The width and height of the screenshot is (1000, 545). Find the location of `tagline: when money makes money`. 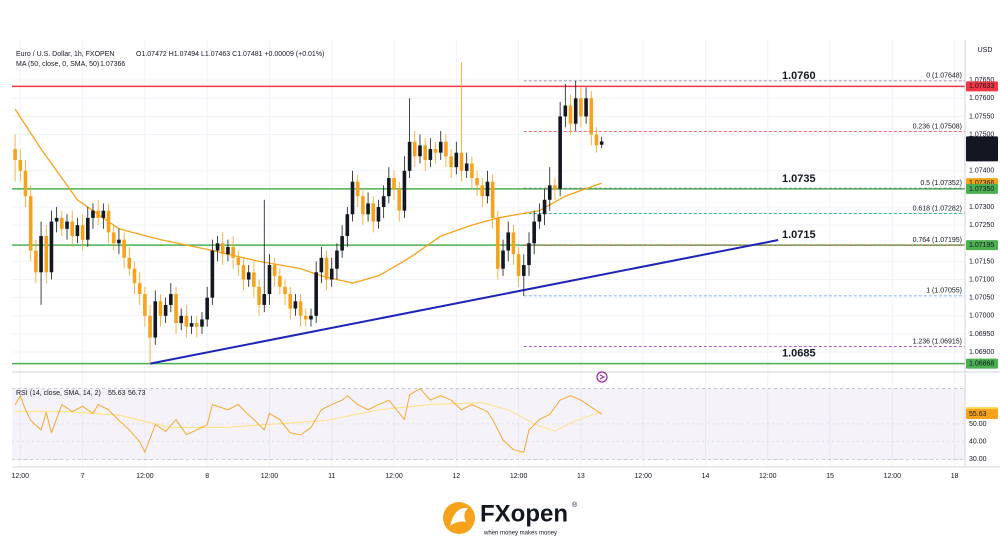

tagline: when money makes money is located at coordinates (520, 534).